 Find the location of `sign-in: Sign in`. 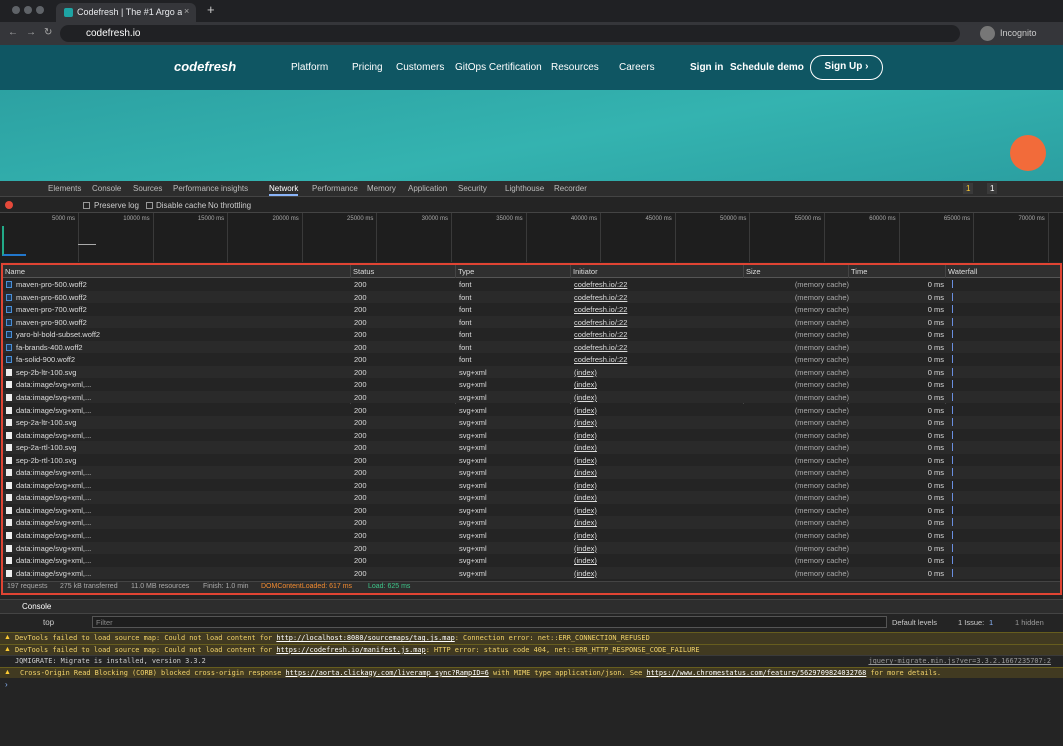

sign-in: Sign in is located at coordinates (706, 67).